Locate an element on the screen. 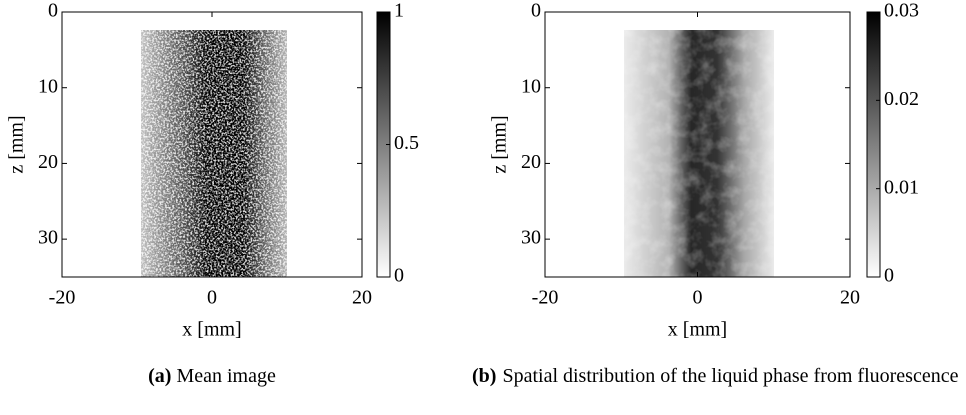  caption-label: (a) is located at coordinates (160, 376).